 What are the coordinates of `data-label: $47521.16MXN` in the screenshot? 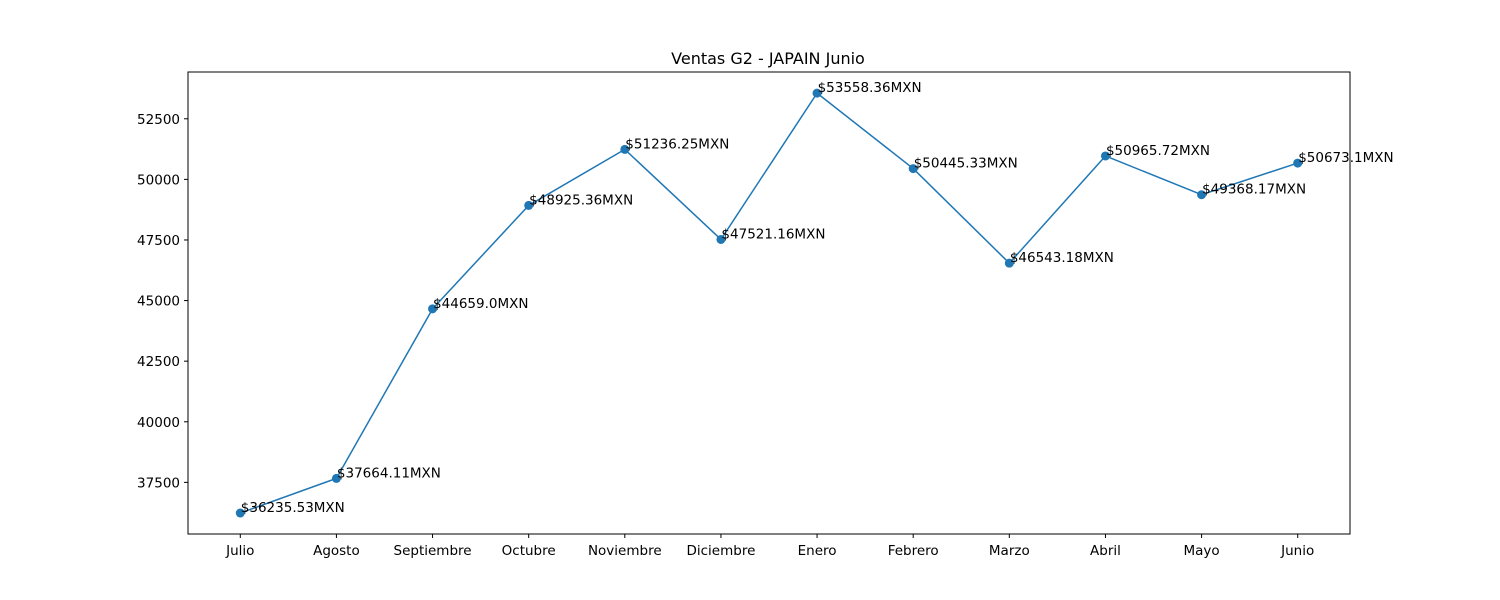 It's located at (773, 234).